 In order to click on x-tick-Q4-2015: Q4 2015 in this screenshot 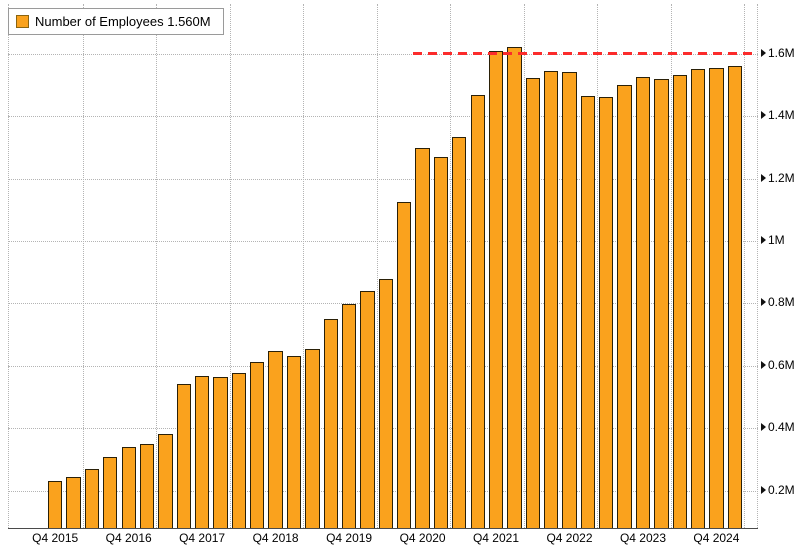, I will do `click(55, 538)`.